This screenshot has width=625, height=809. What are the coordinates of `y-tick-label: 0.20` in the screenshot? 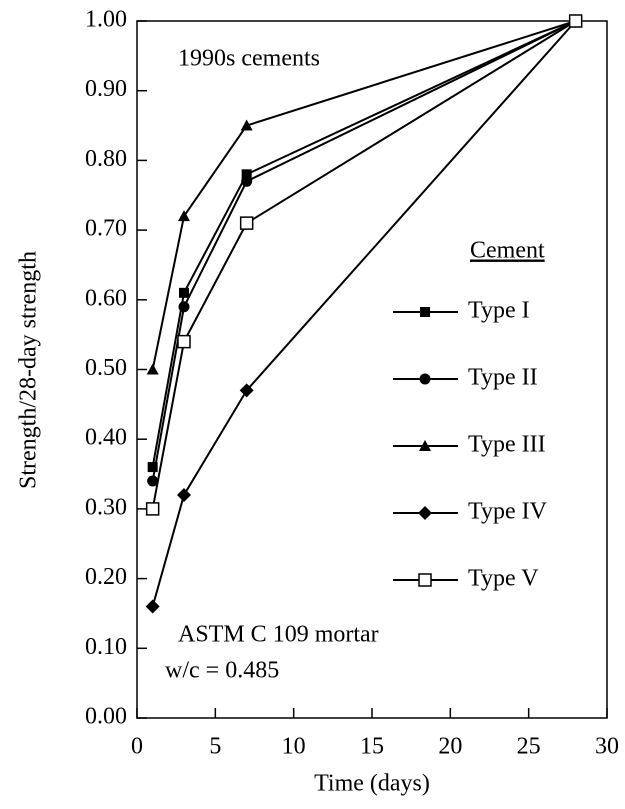 It's located at (106, 577).